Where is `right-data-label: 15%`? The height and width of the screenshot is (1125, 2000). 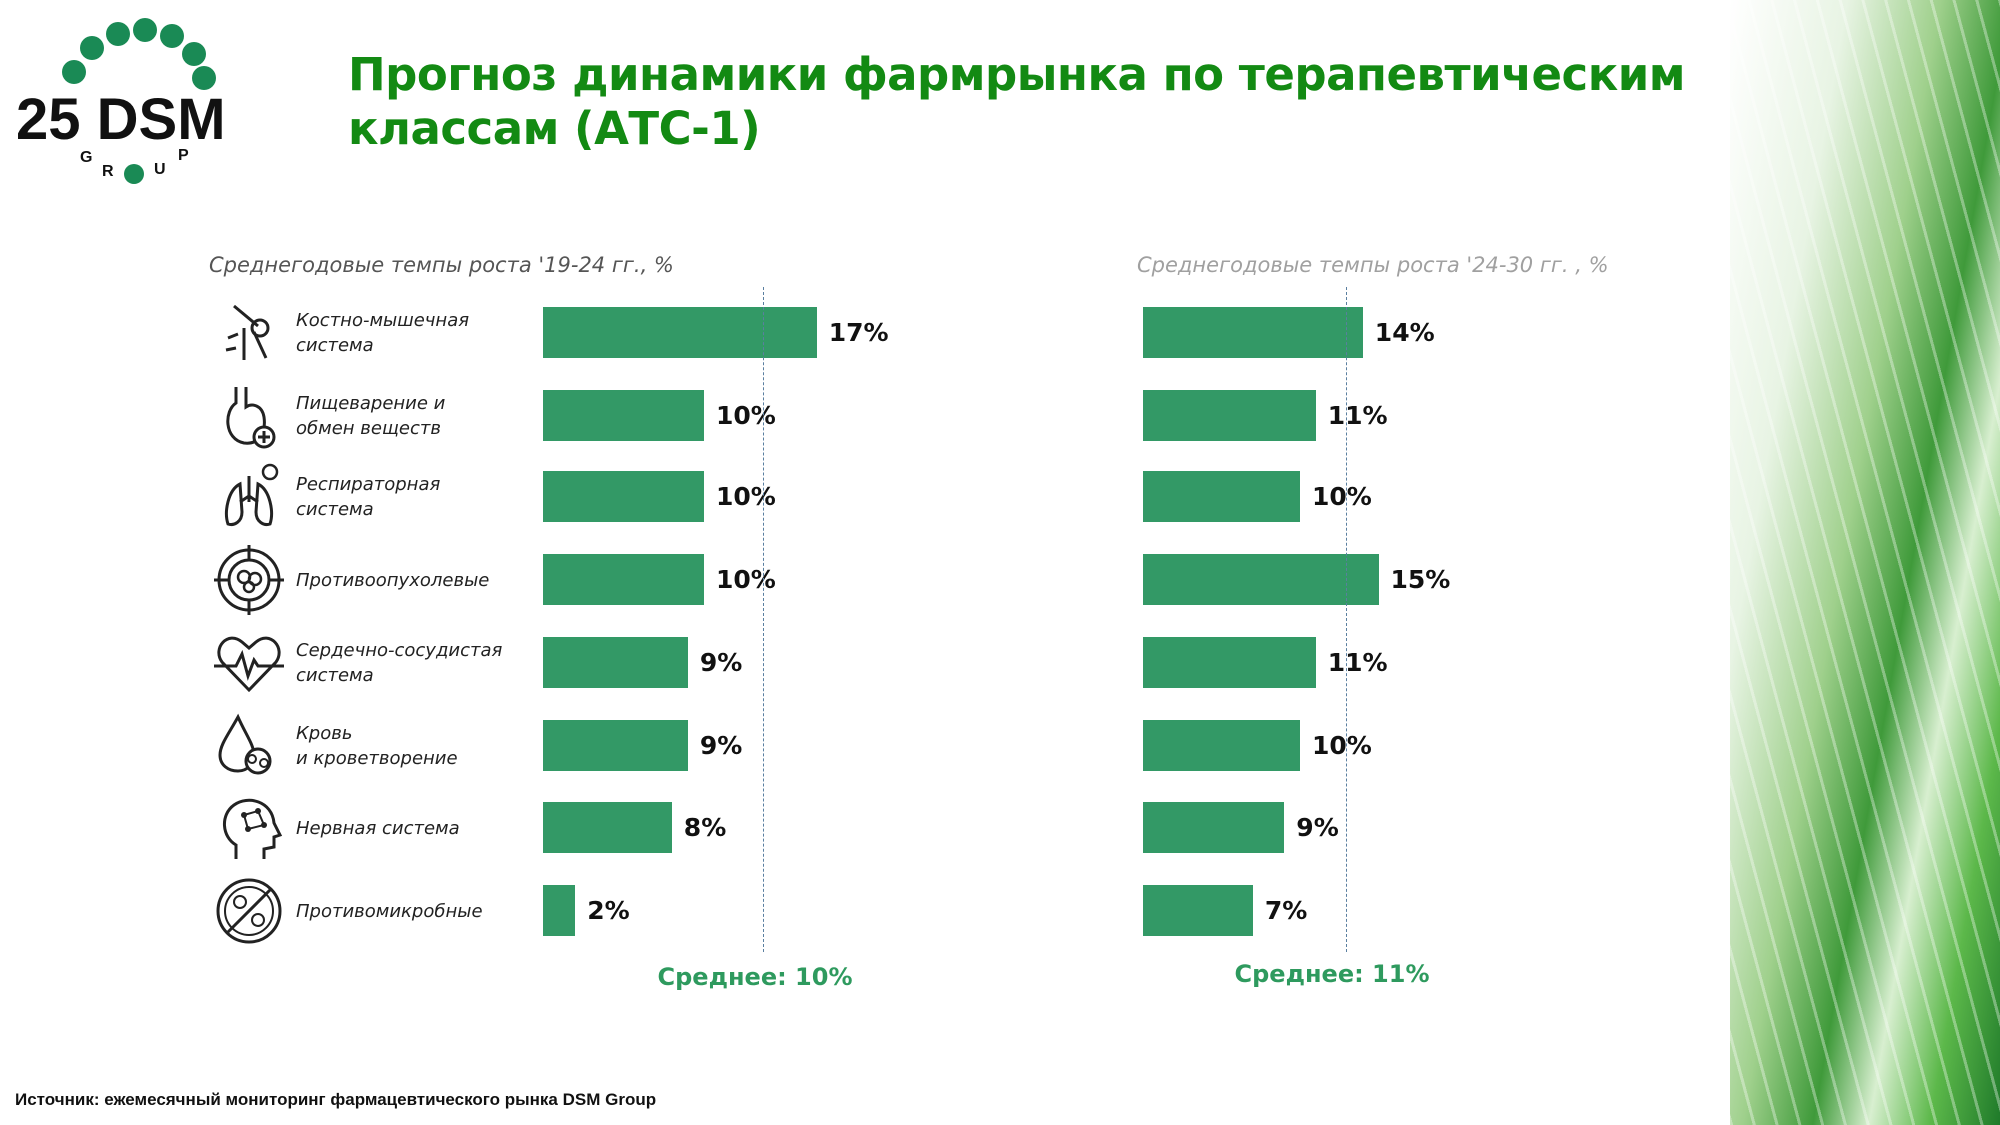 right-data-label: 15% is located at coordinates (1420, 579).